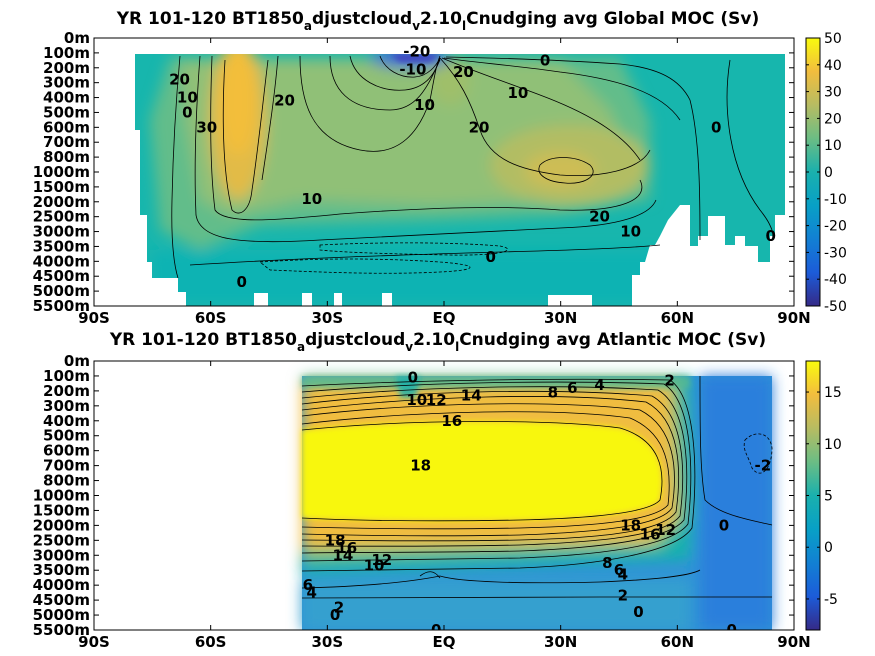 This screenshot has width=875, height=656. What do you see at coordinates (66, 406) in the screenshot?
I see `atlantic-y-tick-label: 300m` at bounding box center [66, 406].